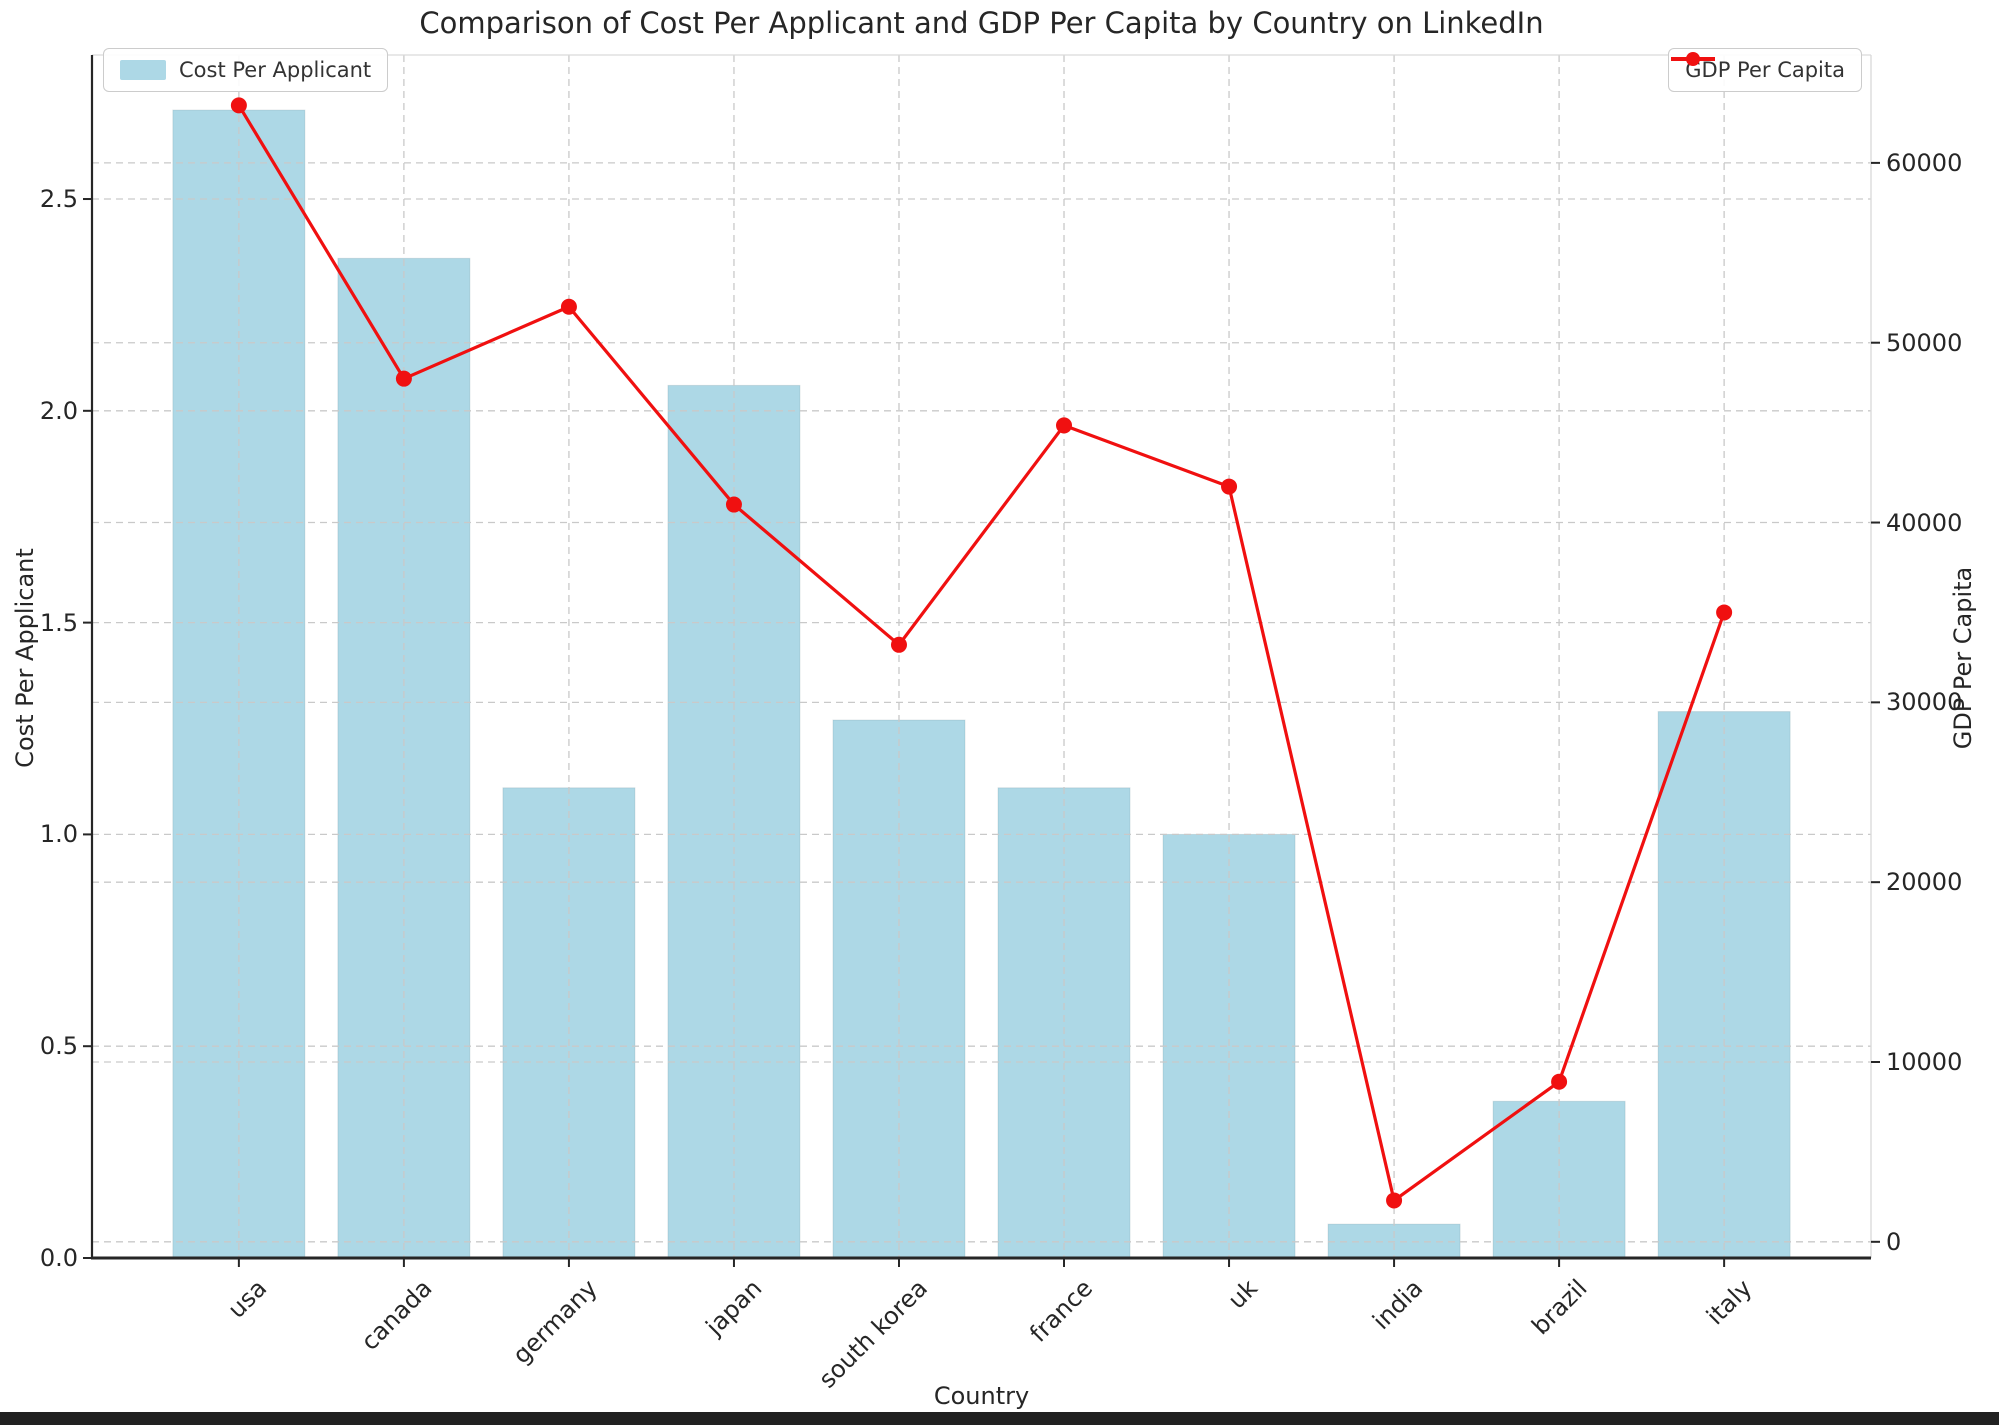  I want to click on gdp-point-south korea, so click(898, 644).